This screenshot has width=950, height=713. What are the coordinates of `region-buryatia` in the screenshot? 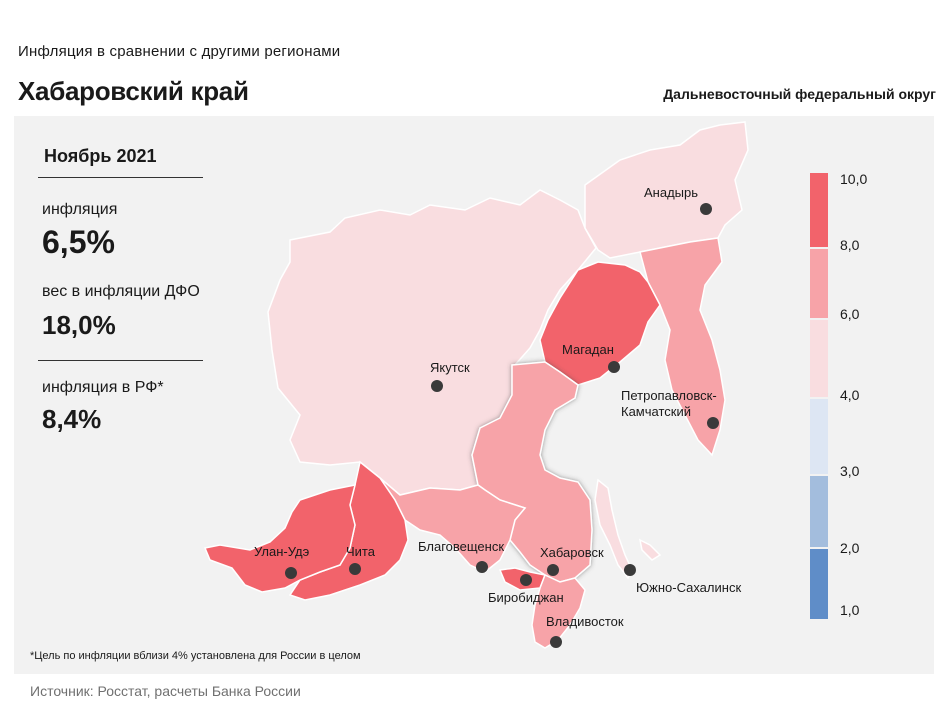 It's located at (280, 538).